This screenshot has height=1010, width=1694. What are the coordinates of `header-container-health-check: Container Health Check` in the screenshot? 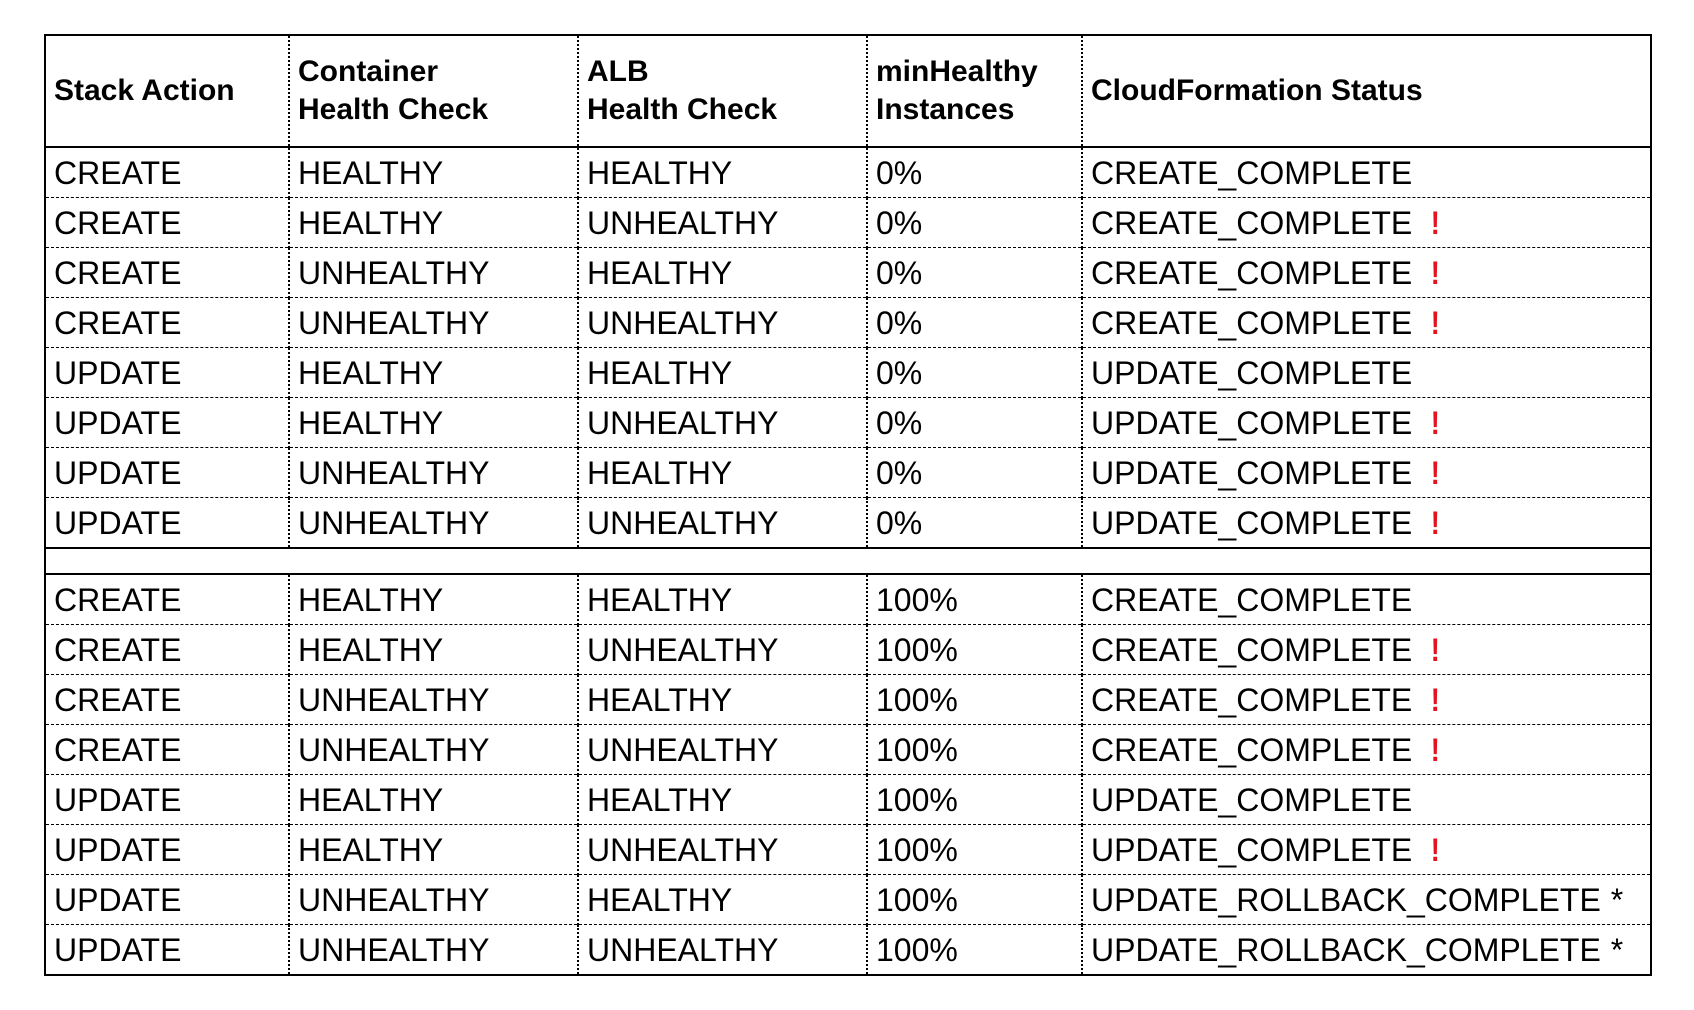 It's located at (433, 91).